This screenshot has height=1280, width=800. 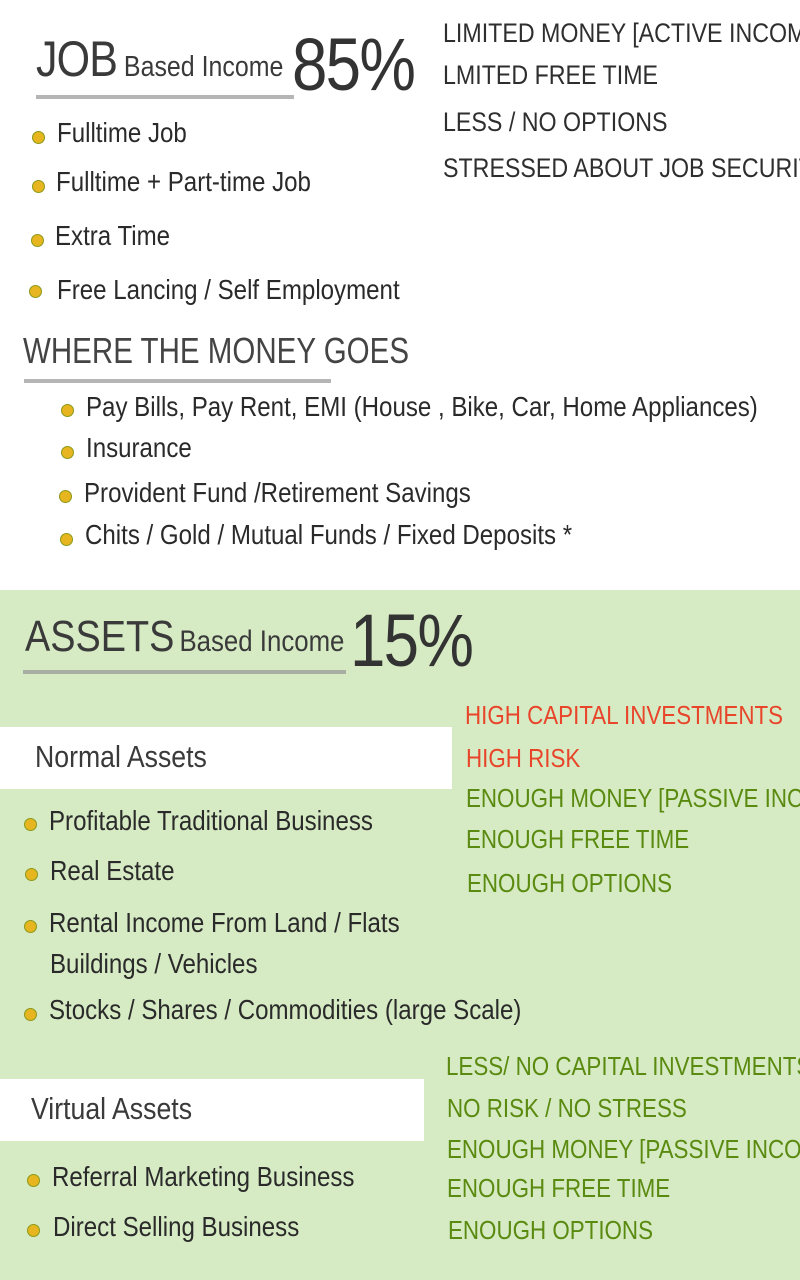 What do you see at coordinates (224, 922) in the screenshot?
I see `normal-asset-item: Rental Income From Land / Flats` at bounding box center [224, 922].